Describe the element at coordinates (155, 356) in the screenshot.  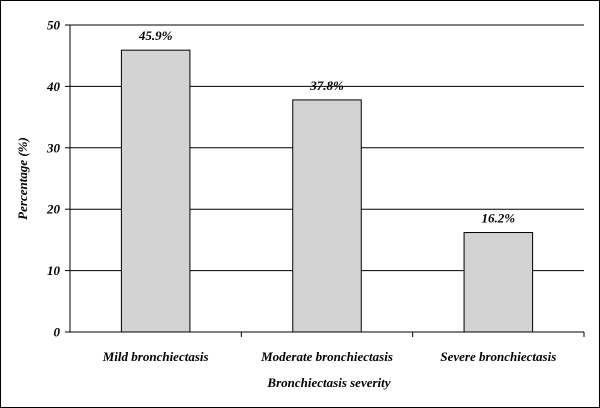
I see `x-category-label: Mild bronchiectasis` at that location.